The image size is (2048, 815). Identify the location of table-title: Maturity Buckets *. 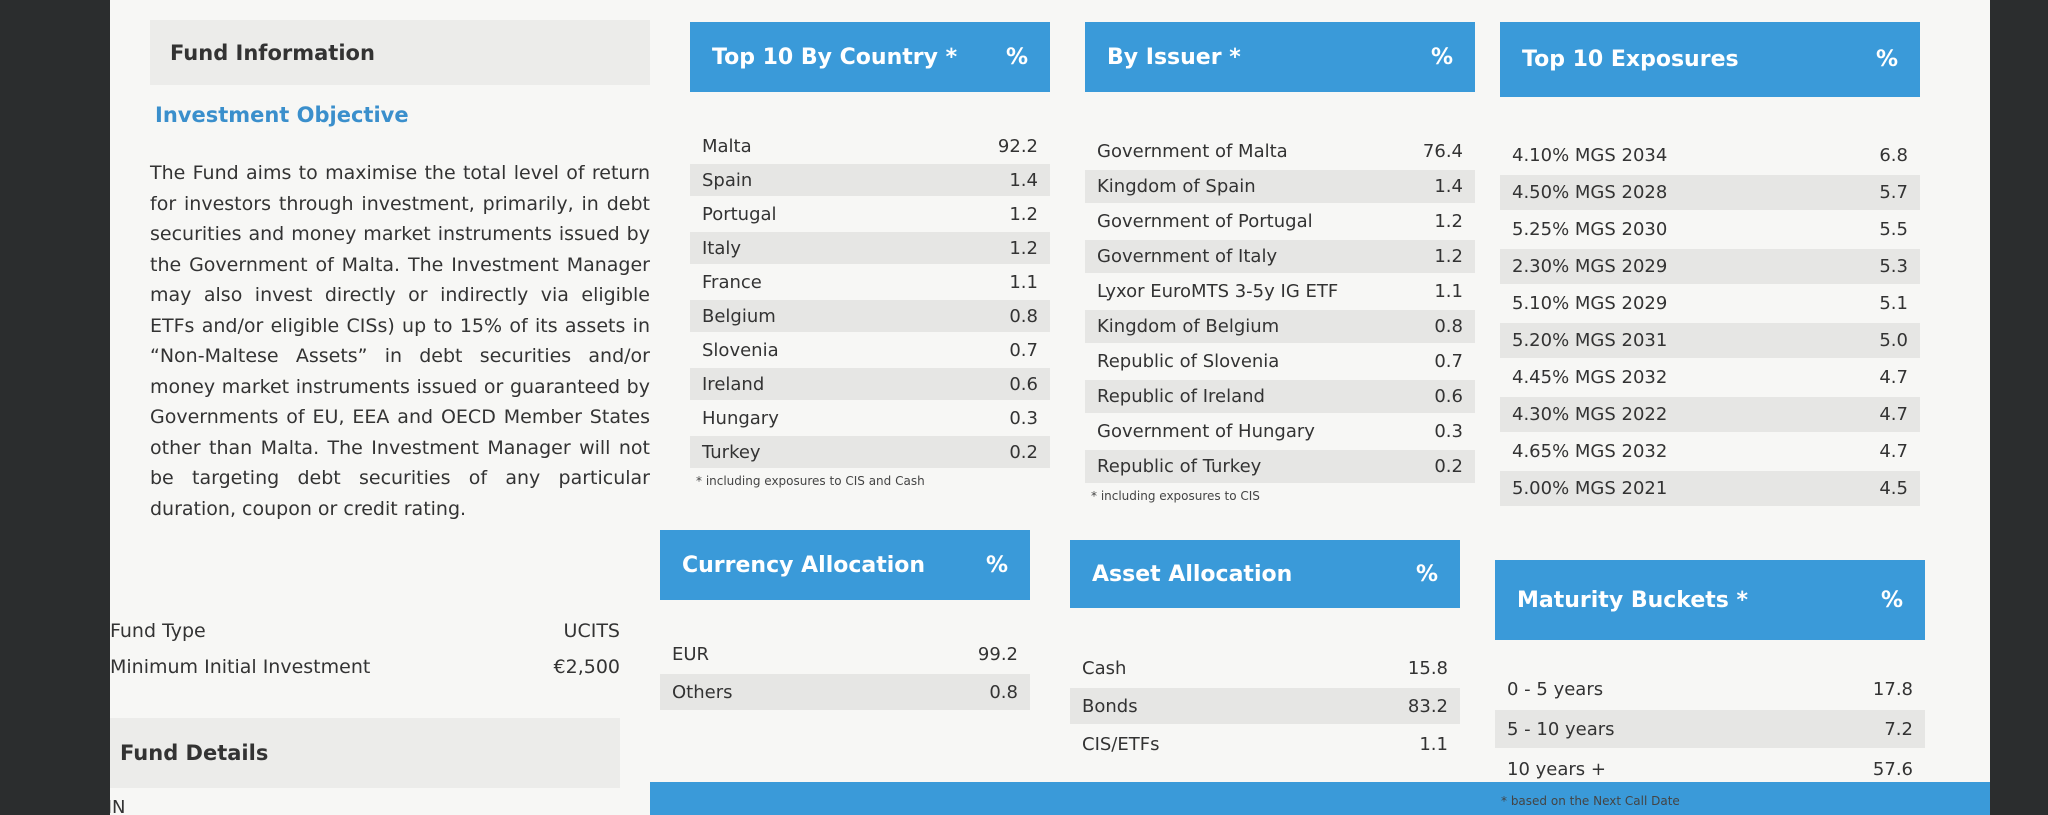
(1633, 600).